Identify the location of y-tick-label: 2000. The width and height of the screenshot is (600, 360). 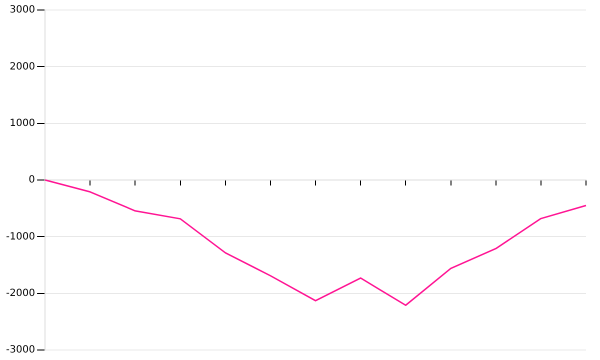
(23, 66).